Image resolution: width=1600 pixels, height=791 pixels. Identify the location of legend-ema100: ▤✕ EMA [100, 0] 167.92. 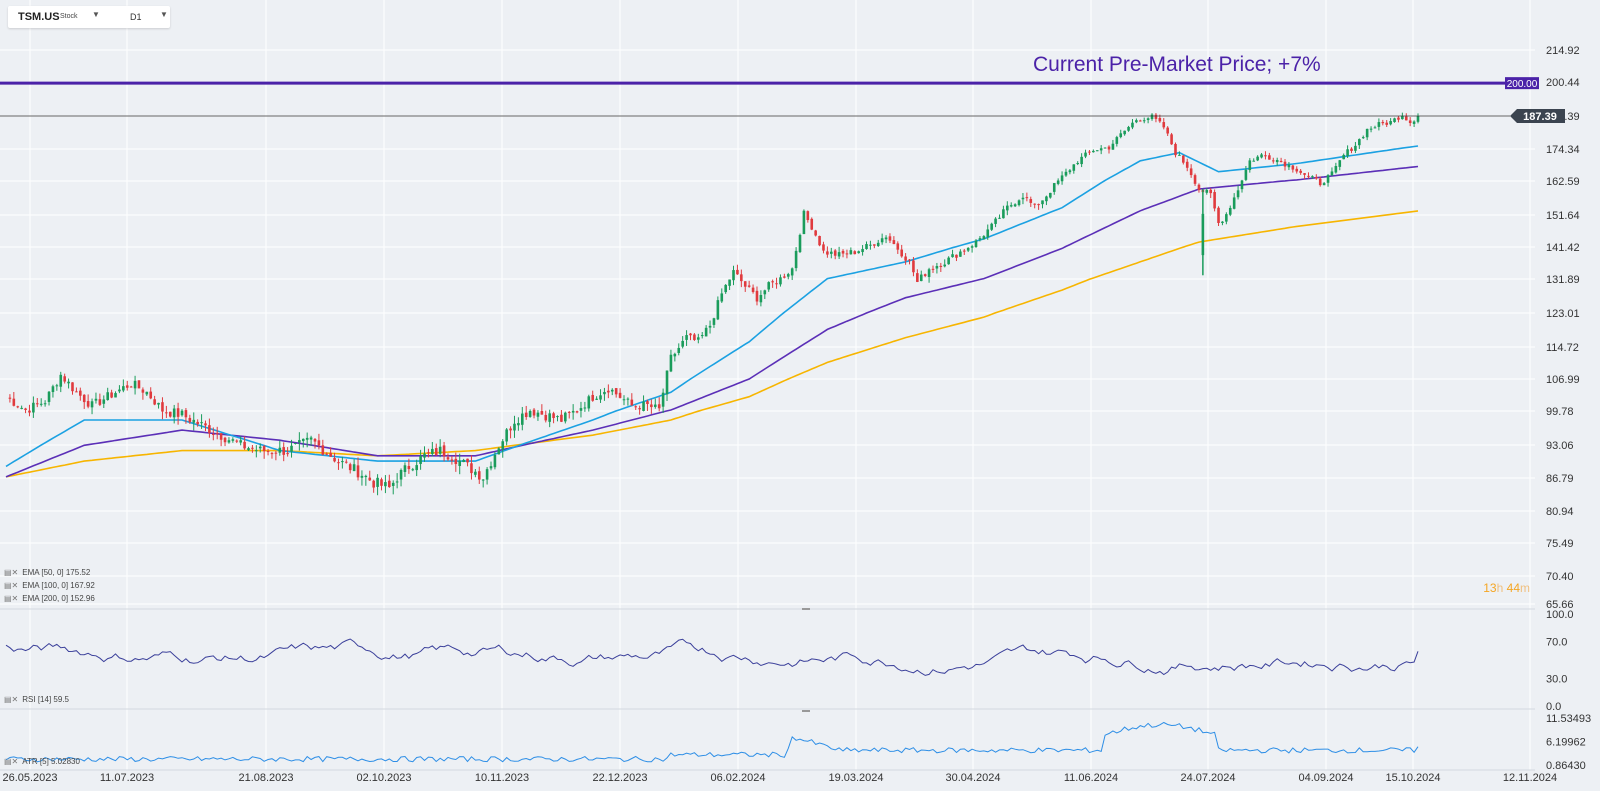
(49, 585).